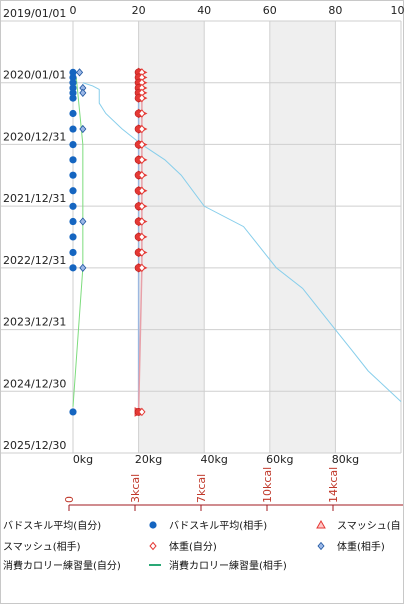 The width and height of the screenshot is (404, 605). I want to click on date-tick-label: 2021/12/31, so click(34, 198).